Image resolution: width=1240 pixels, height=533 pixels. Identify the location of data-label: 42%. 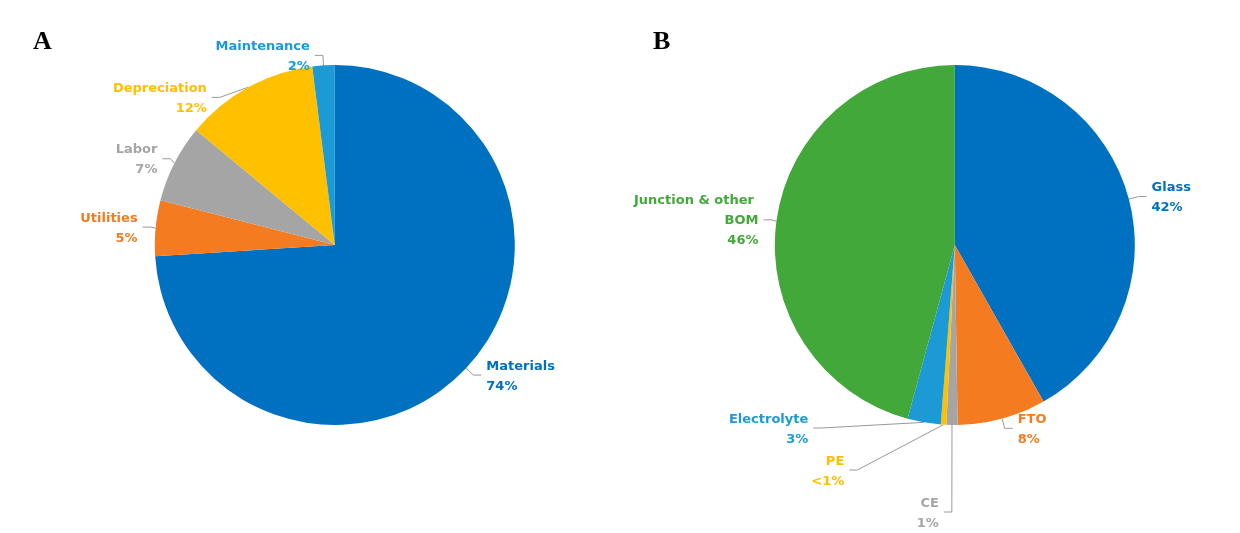
(1167, 207).